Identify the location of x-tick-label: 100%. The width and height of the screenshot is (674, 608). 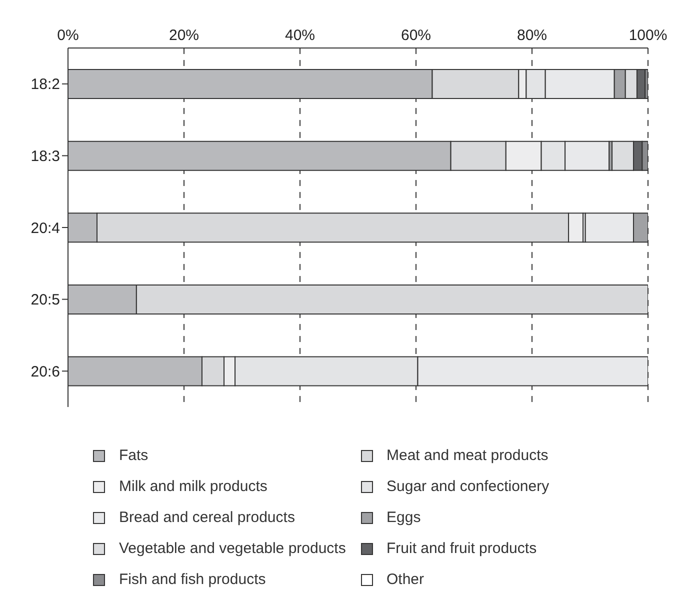
(648, 35).